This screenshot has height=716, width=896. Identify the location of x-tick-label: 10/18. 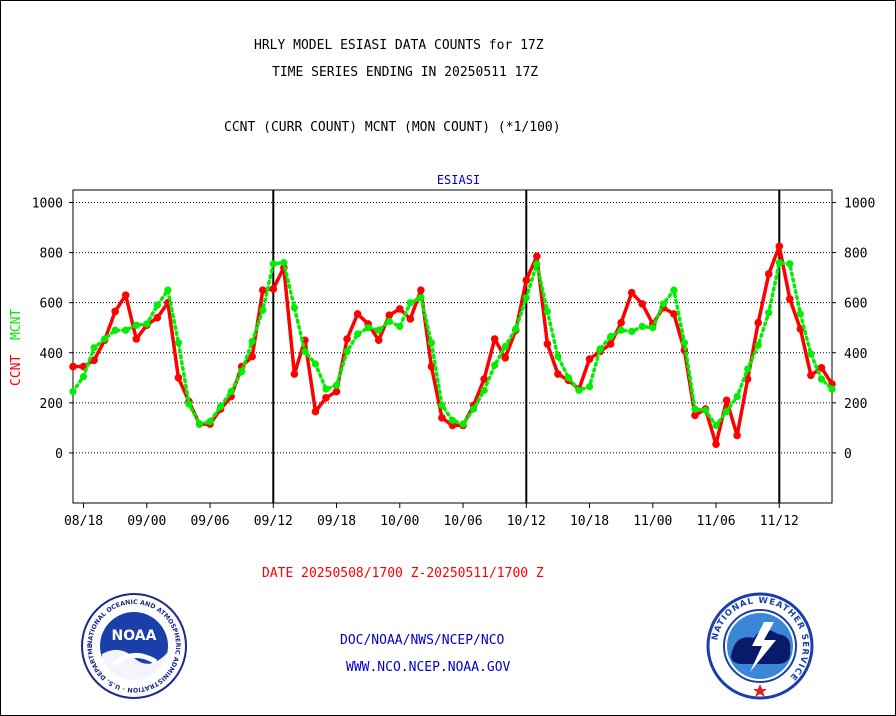
(589, 521).